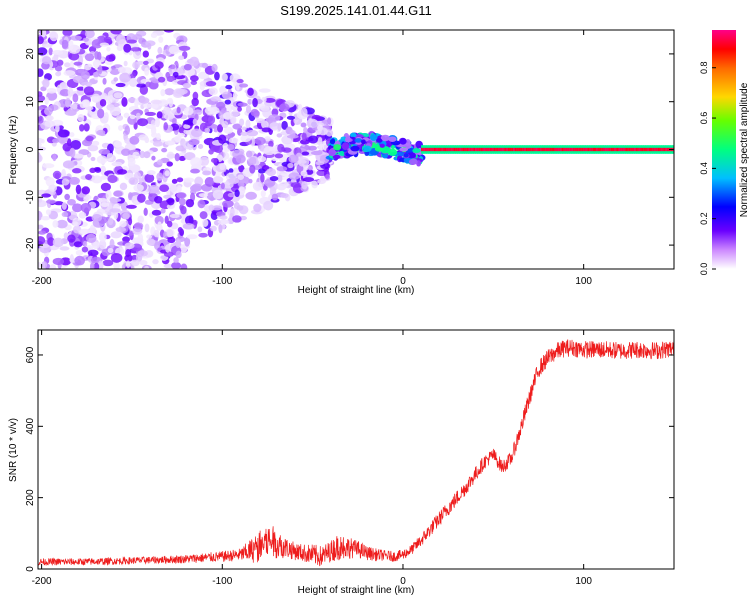 This screenshot has width=750, height=600. What do you see at coordinates (42, 281) in the screenshot?
I see `spectrogram-x-tick-label: -200` at bounding box center [42, 281].